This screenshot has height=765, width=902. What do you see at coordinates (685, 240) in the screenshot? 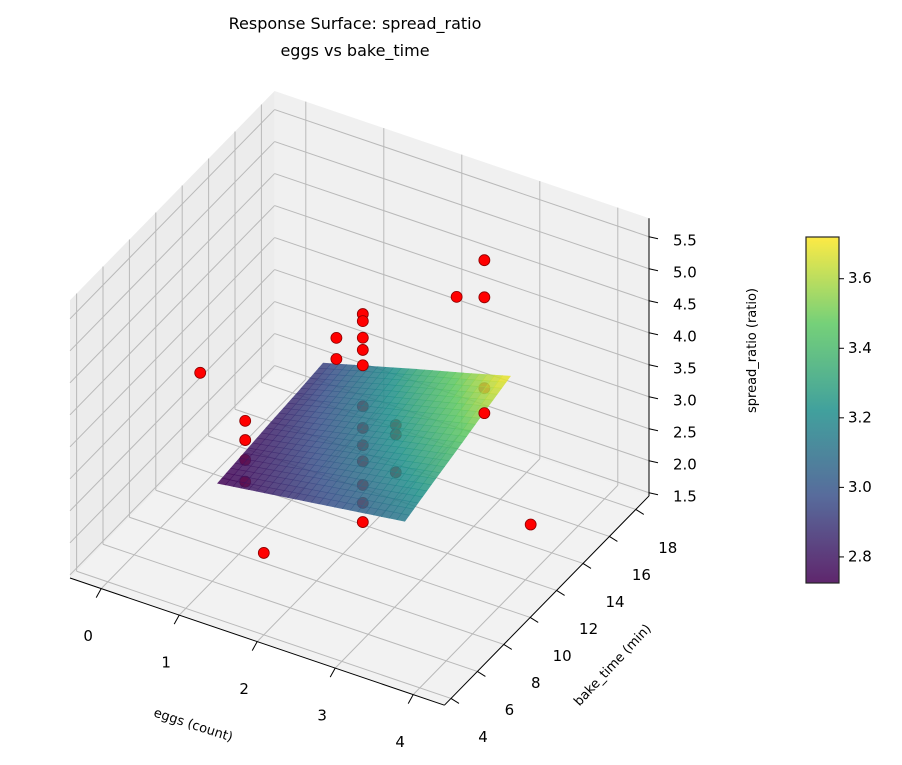
I see `z-tick-label: 5.5` at bounding box center [685, 240].